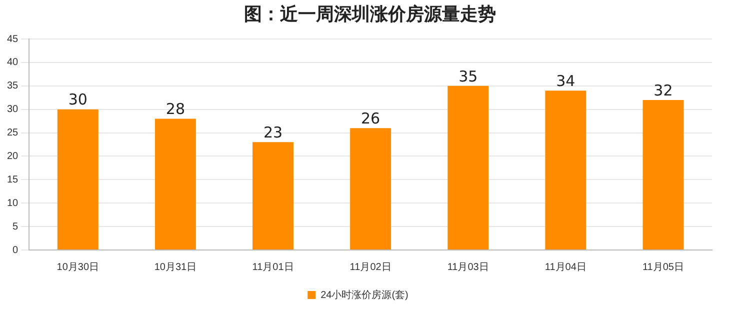  Describe the element at coordinates (273, 267) in the screenshot. I see `x-tick-label: 11月01日` at that location.